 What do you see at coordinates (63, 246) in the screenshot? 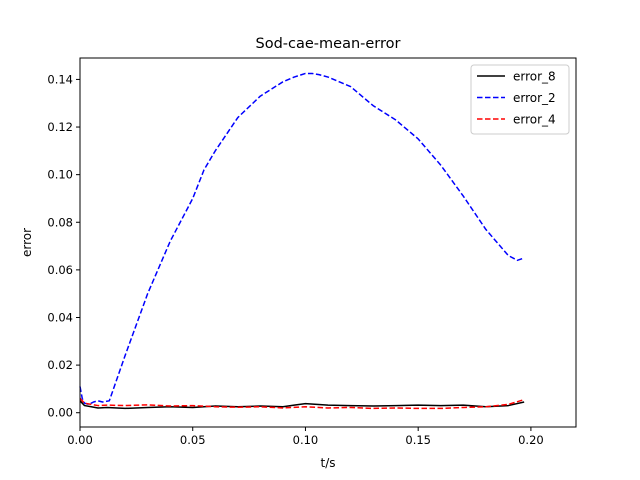
I see `y-axis: 0.00 0.02 0.04 0.06 0.08 0.10 0.12 0.14` at bounding box center [63, 246].